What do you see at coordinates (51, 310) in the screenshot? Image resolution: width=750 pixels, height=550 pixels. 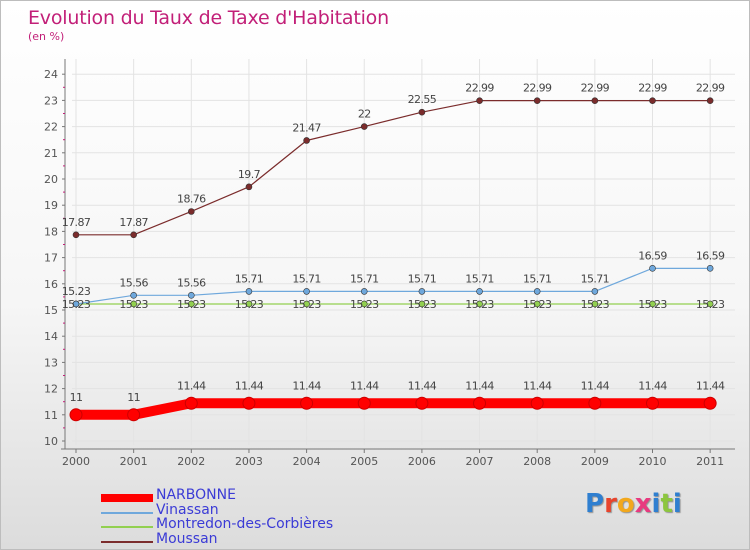 I see `y-tick-label: 15` at bounding box center [51, 310].